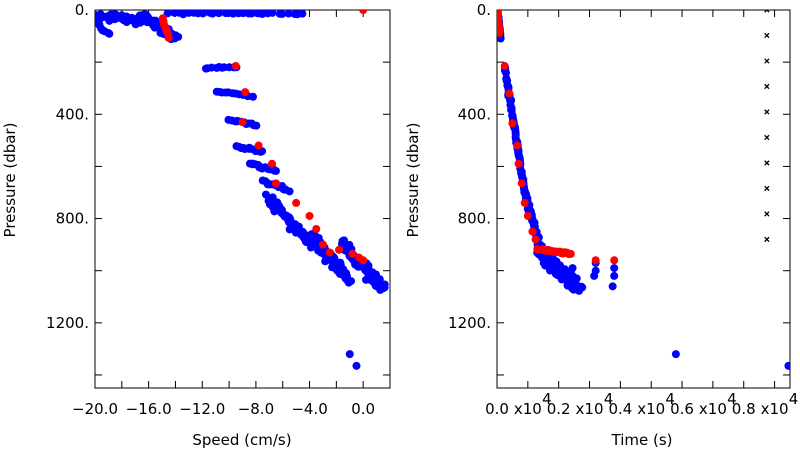 The image size is (800, 450). Describe the element at coordinates (620, 409) in the screenshot. I see `x-tick-label: 0.4` at that location.